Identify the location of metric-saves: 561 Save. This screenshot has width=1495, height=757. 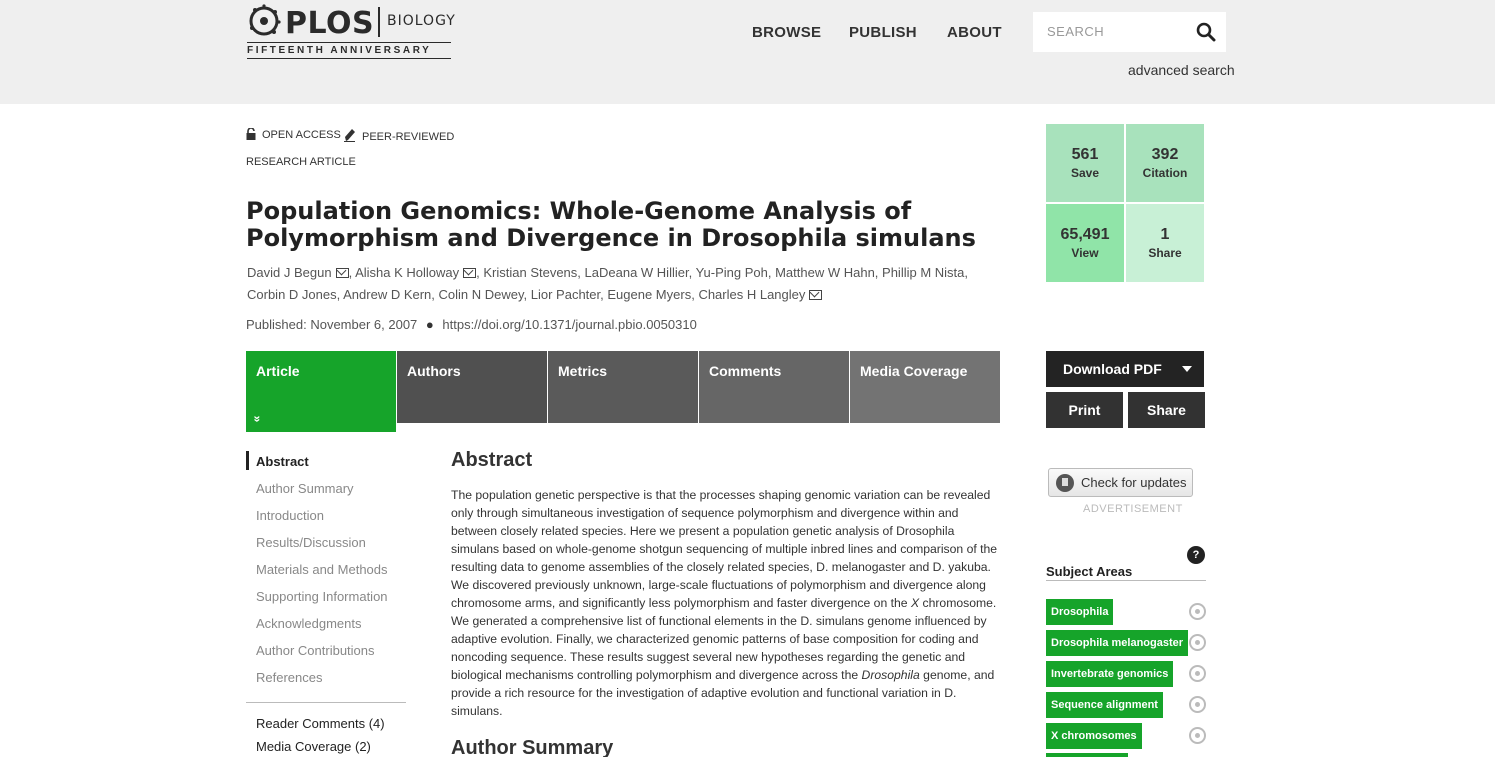
(1085, 163).